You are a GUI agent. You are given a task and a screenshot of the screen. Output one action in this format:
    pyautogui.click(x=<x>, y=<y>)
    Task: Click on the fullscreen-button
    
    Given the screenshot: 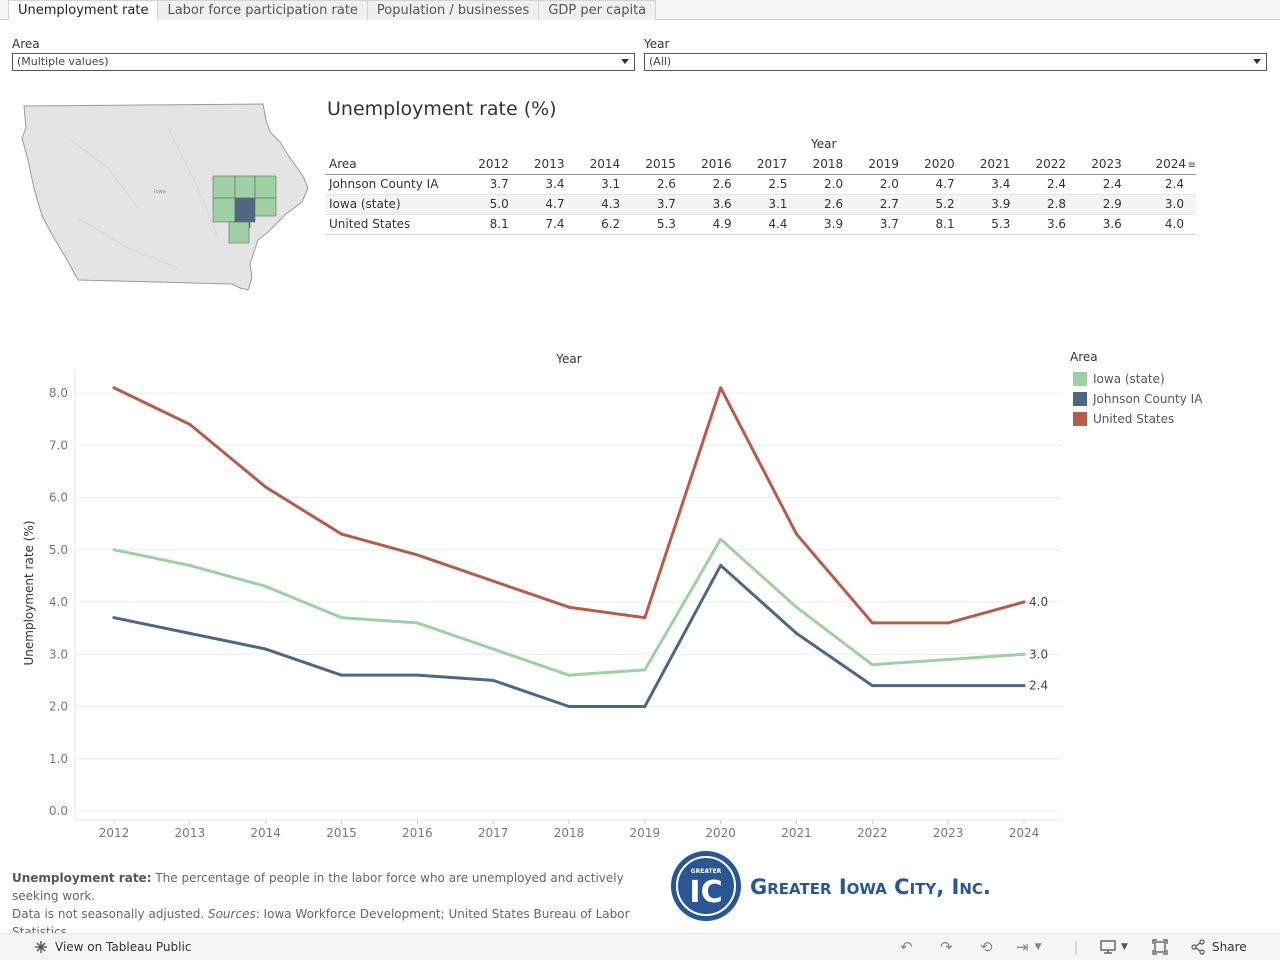 What is the action you would take?
    pyautogui.click(x=1160, y=947)
    